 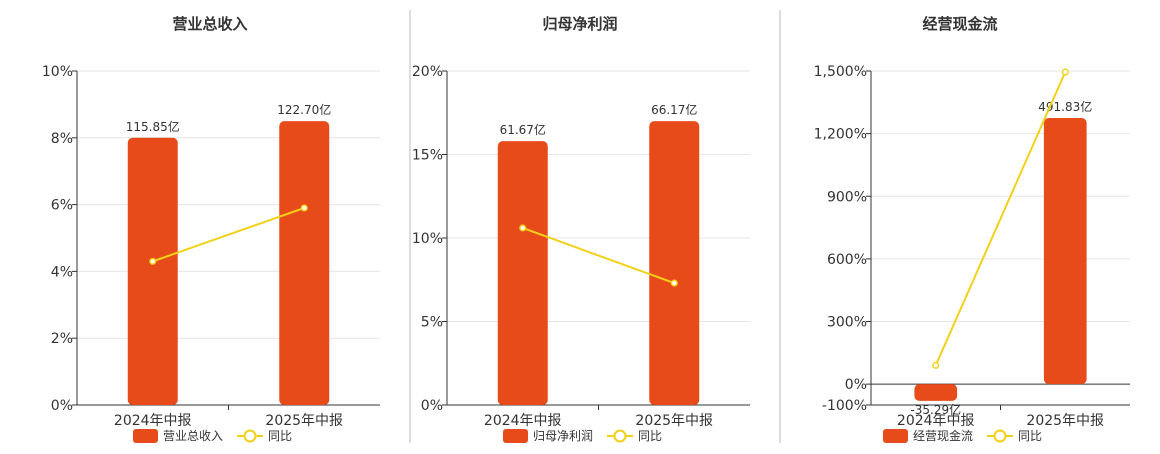 What do you see at coordinates (304, 109) in the screenshot?
I see `bar-data-label: 122.70亿` at bounding box center [304, 109].